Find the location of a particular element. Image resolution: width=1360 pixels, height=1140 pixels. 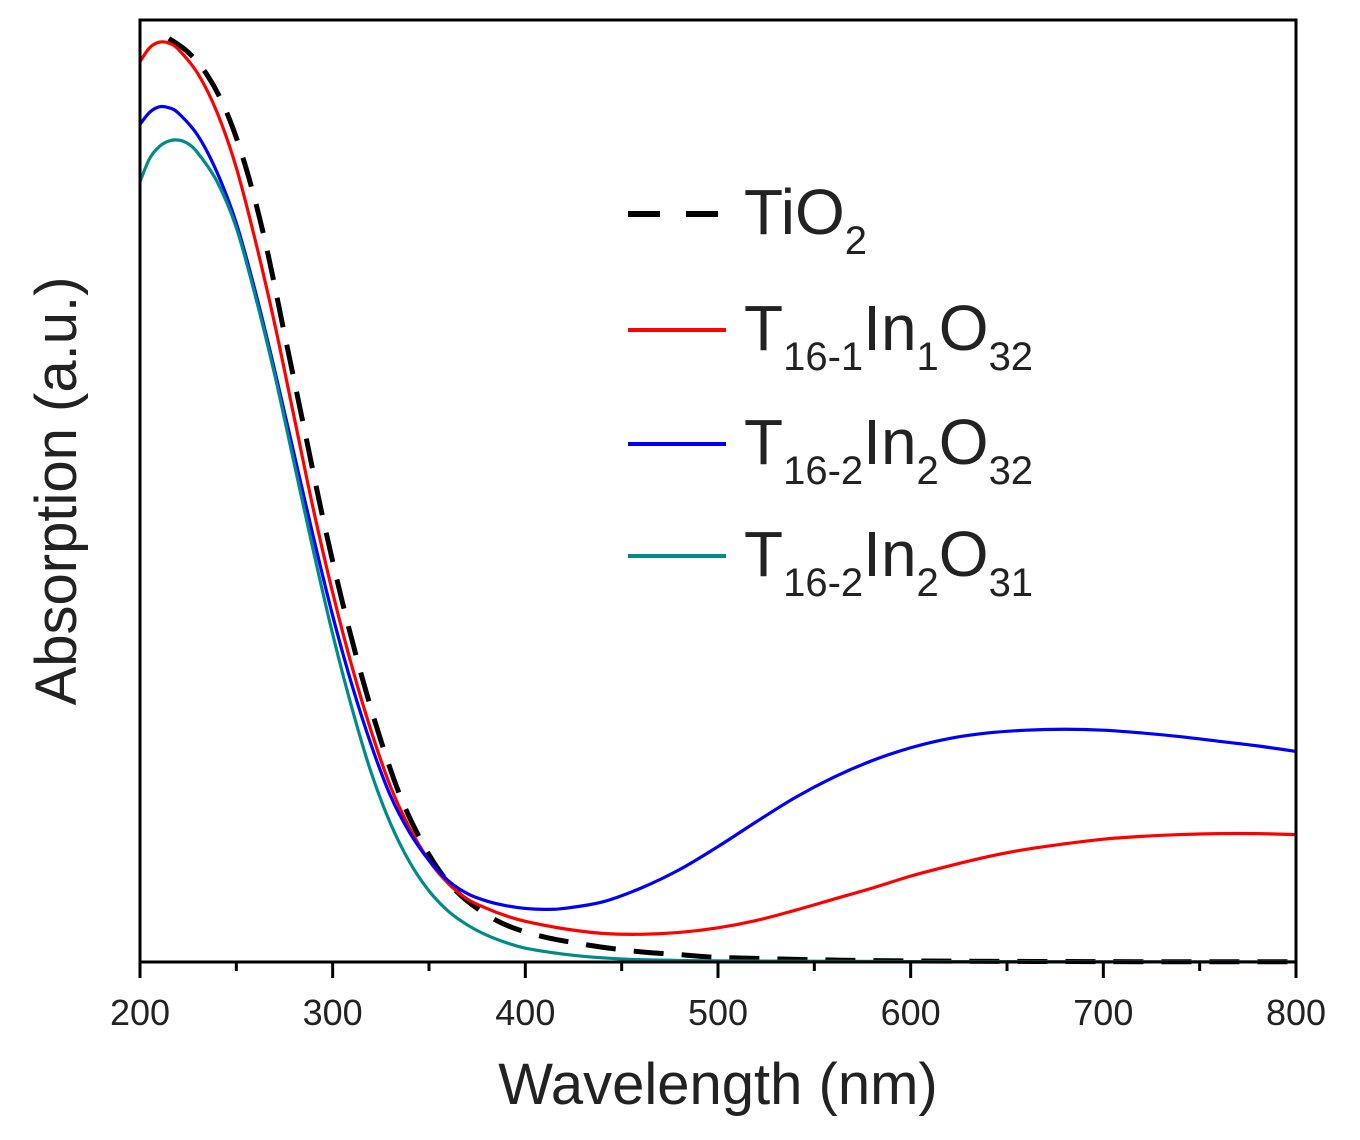

x-axis-label: Wavelength (nm) is located at coordinates (717, 1084).